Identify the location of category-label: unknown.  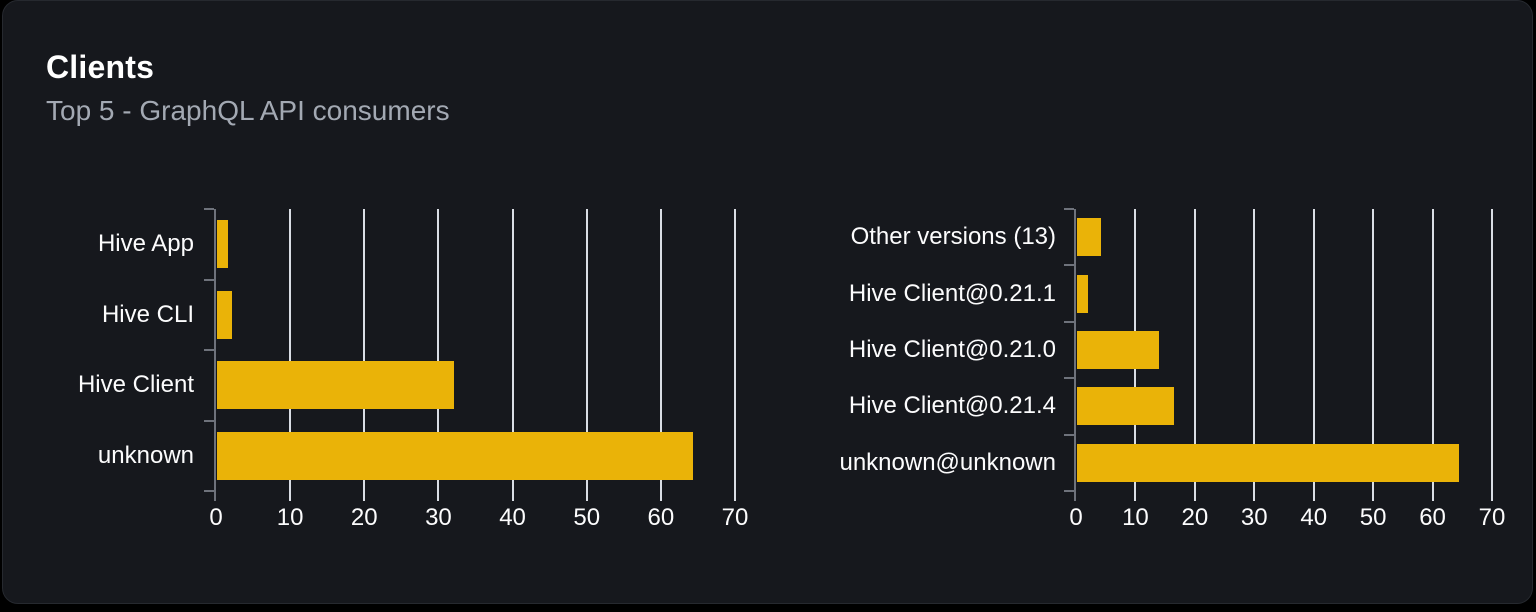
(145, 455).